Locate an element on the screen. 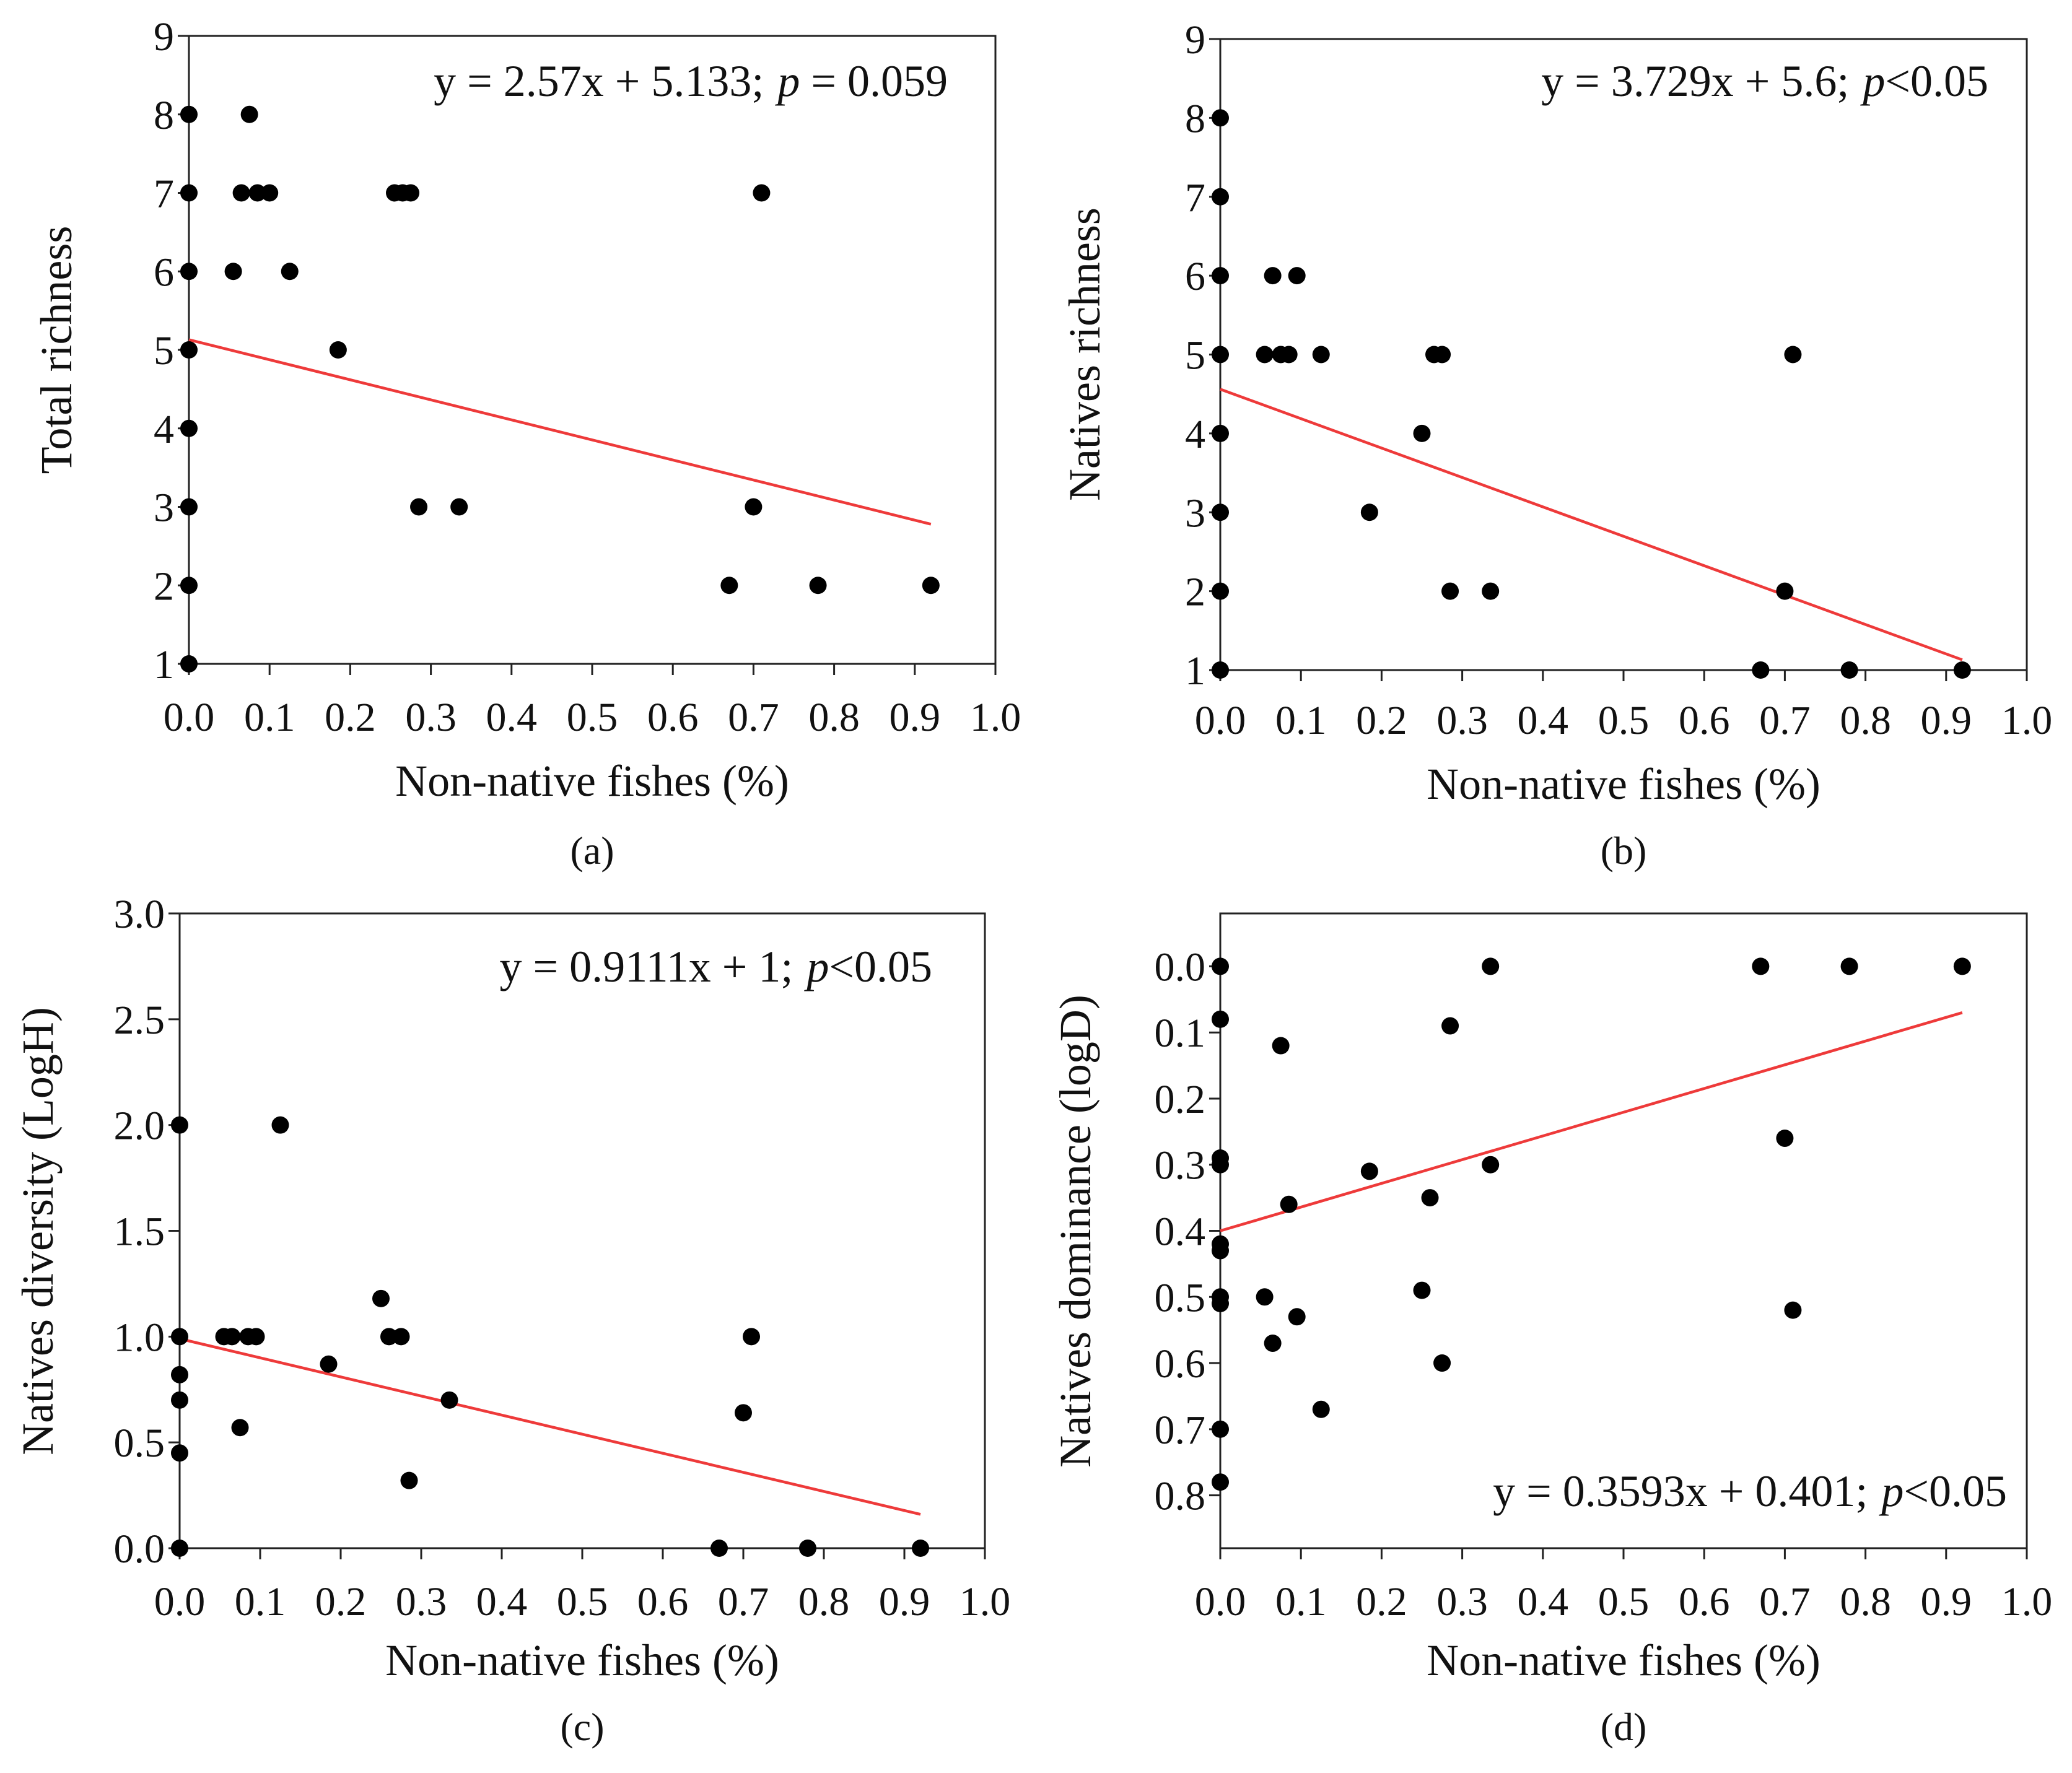  y-tick-label: 0.7 is located at coordinates (1180, 1430).